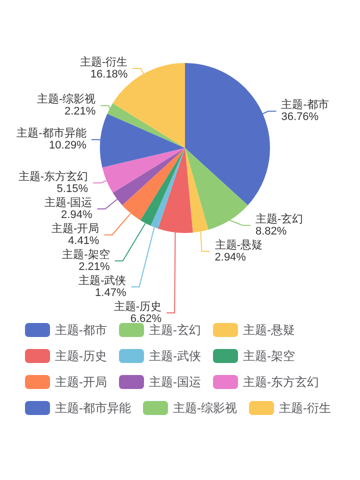  I want to click on data-label: 5.15%, so click(72, 188).